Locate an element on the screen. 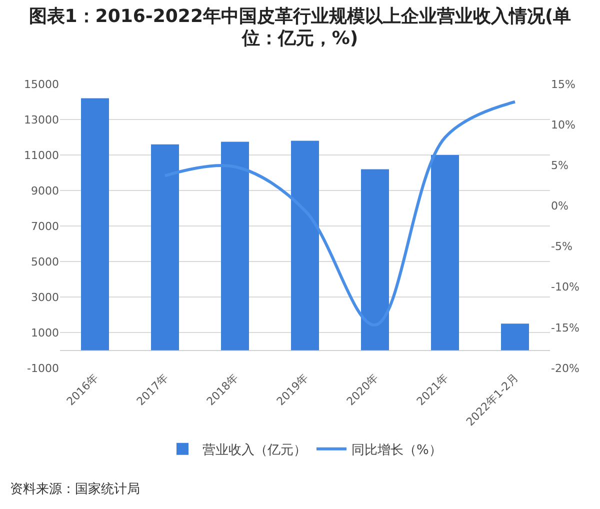 The height and width of the screenshot is (509, 600). y-tick-label: -1000 is located at coordinates (43, 368).